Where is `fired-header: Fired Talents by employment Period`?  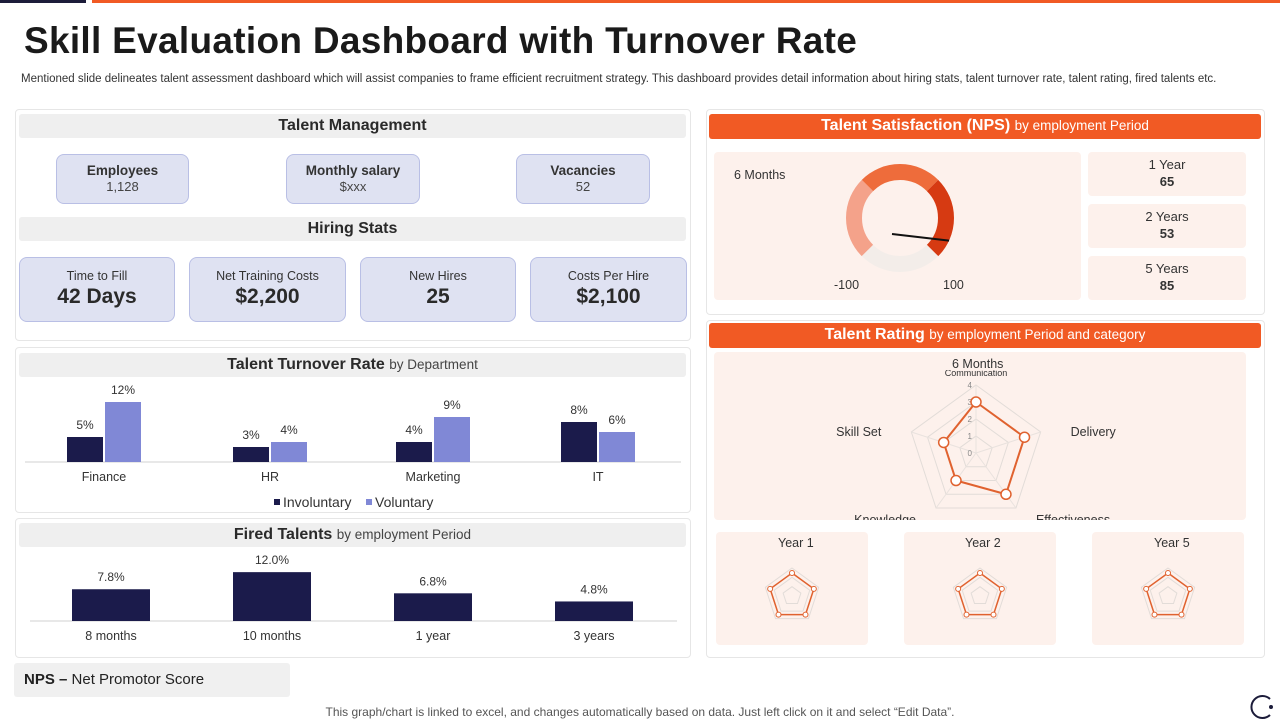
fired-header: Fired Talents by employment Period is located at coordinates (352, 535).